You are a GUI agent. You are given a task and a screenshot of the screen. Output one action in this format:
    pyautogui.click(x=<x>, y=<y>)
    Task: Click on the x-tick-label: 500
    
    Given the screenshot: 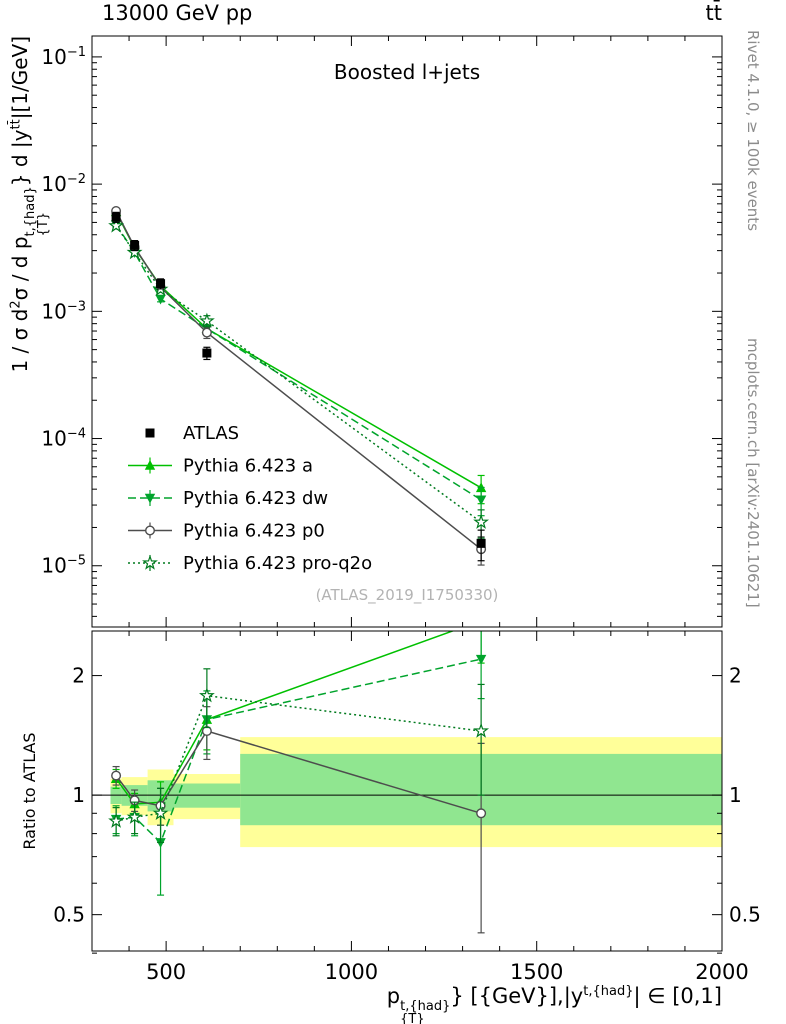 What is the action you would take?
    pyautogui.click(x=166, y=972)
    